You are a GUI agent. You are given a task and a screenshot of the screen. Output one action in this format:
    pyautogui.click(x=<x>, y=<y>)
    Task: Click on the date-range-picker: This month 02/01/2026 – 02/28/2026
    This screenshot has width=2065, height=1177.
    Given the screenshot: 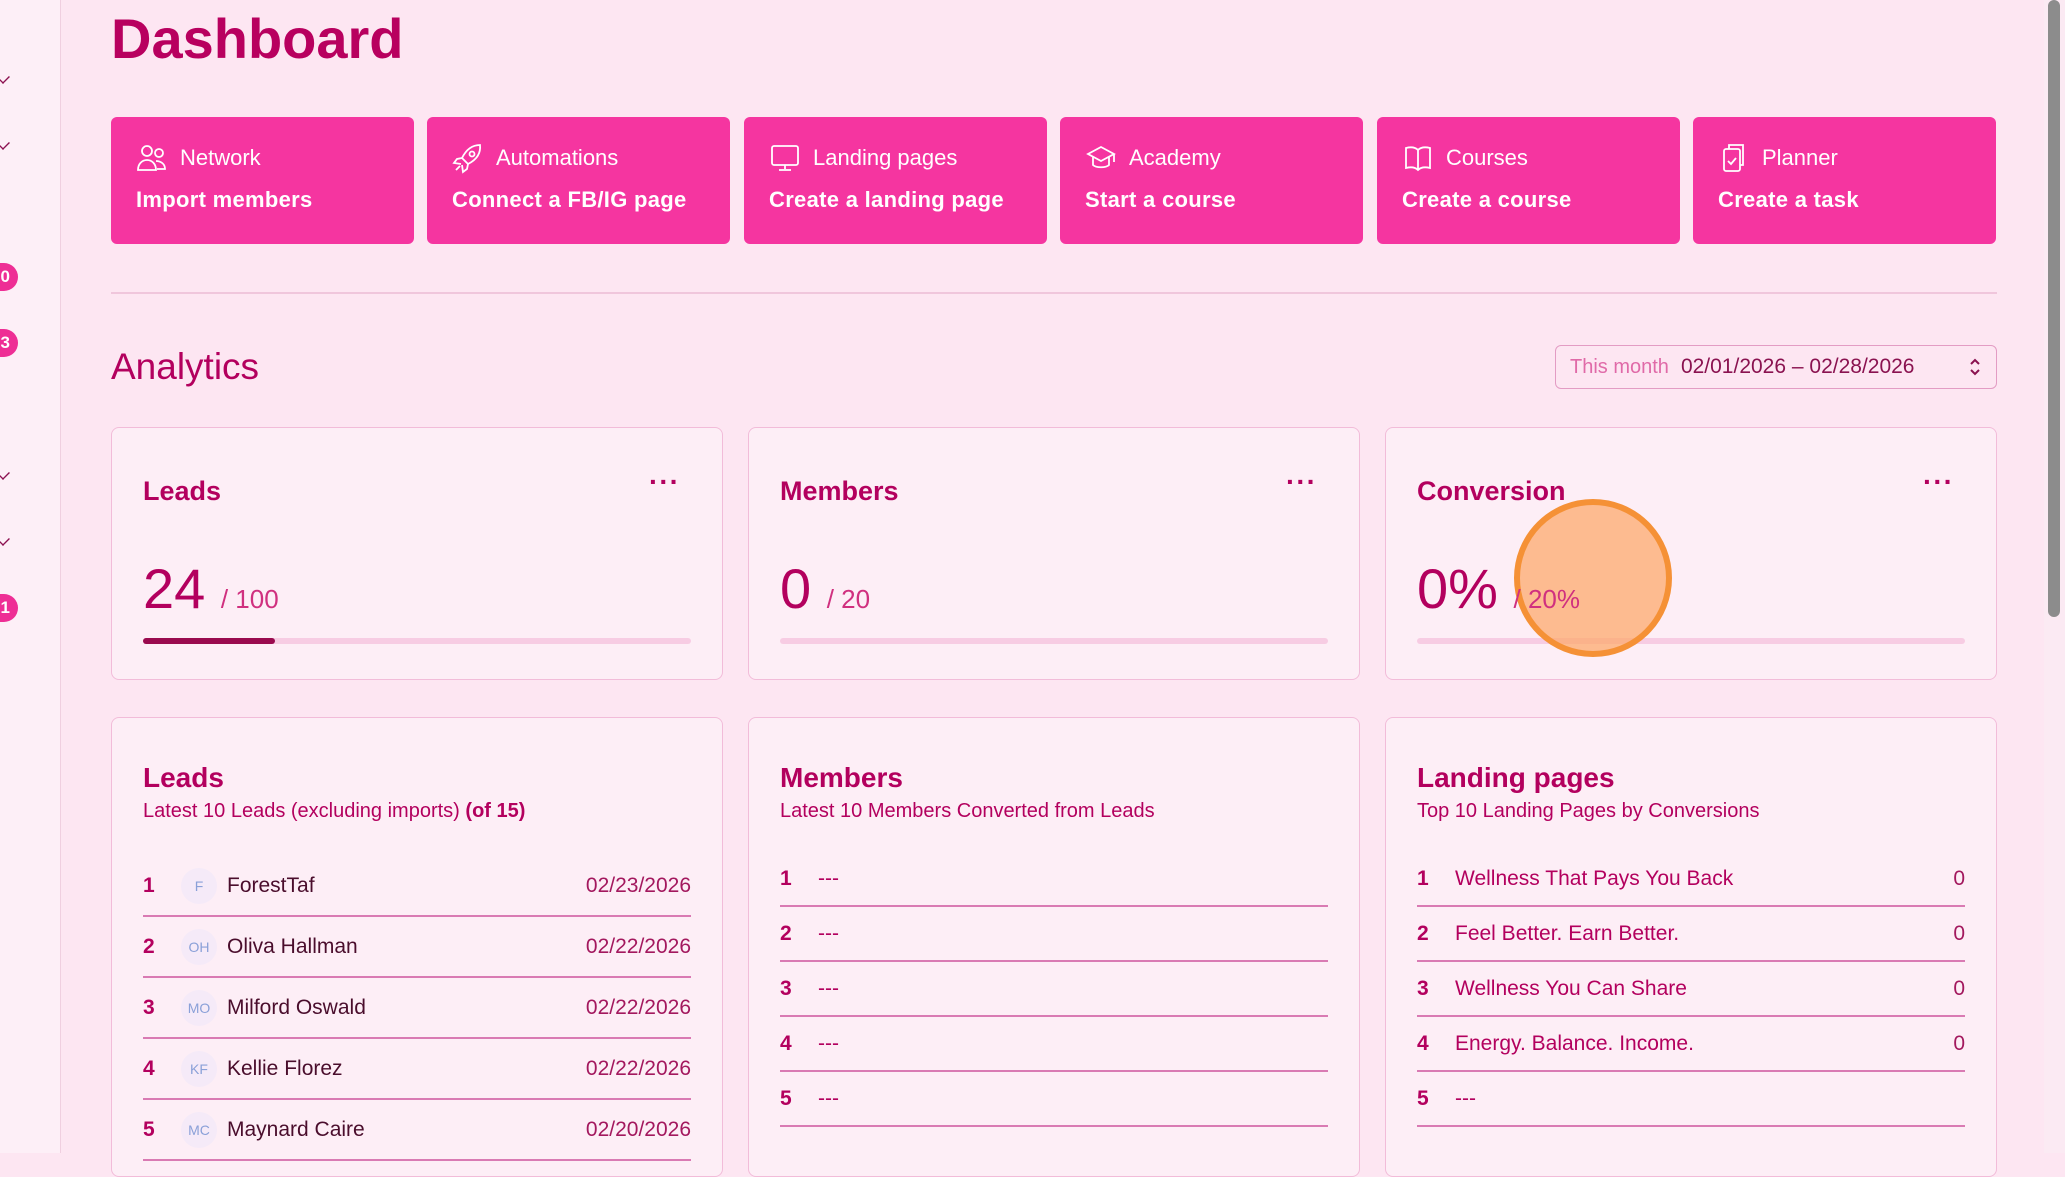 What is the action you would take?
    pyautogui.click(x=1776, y=367)
    